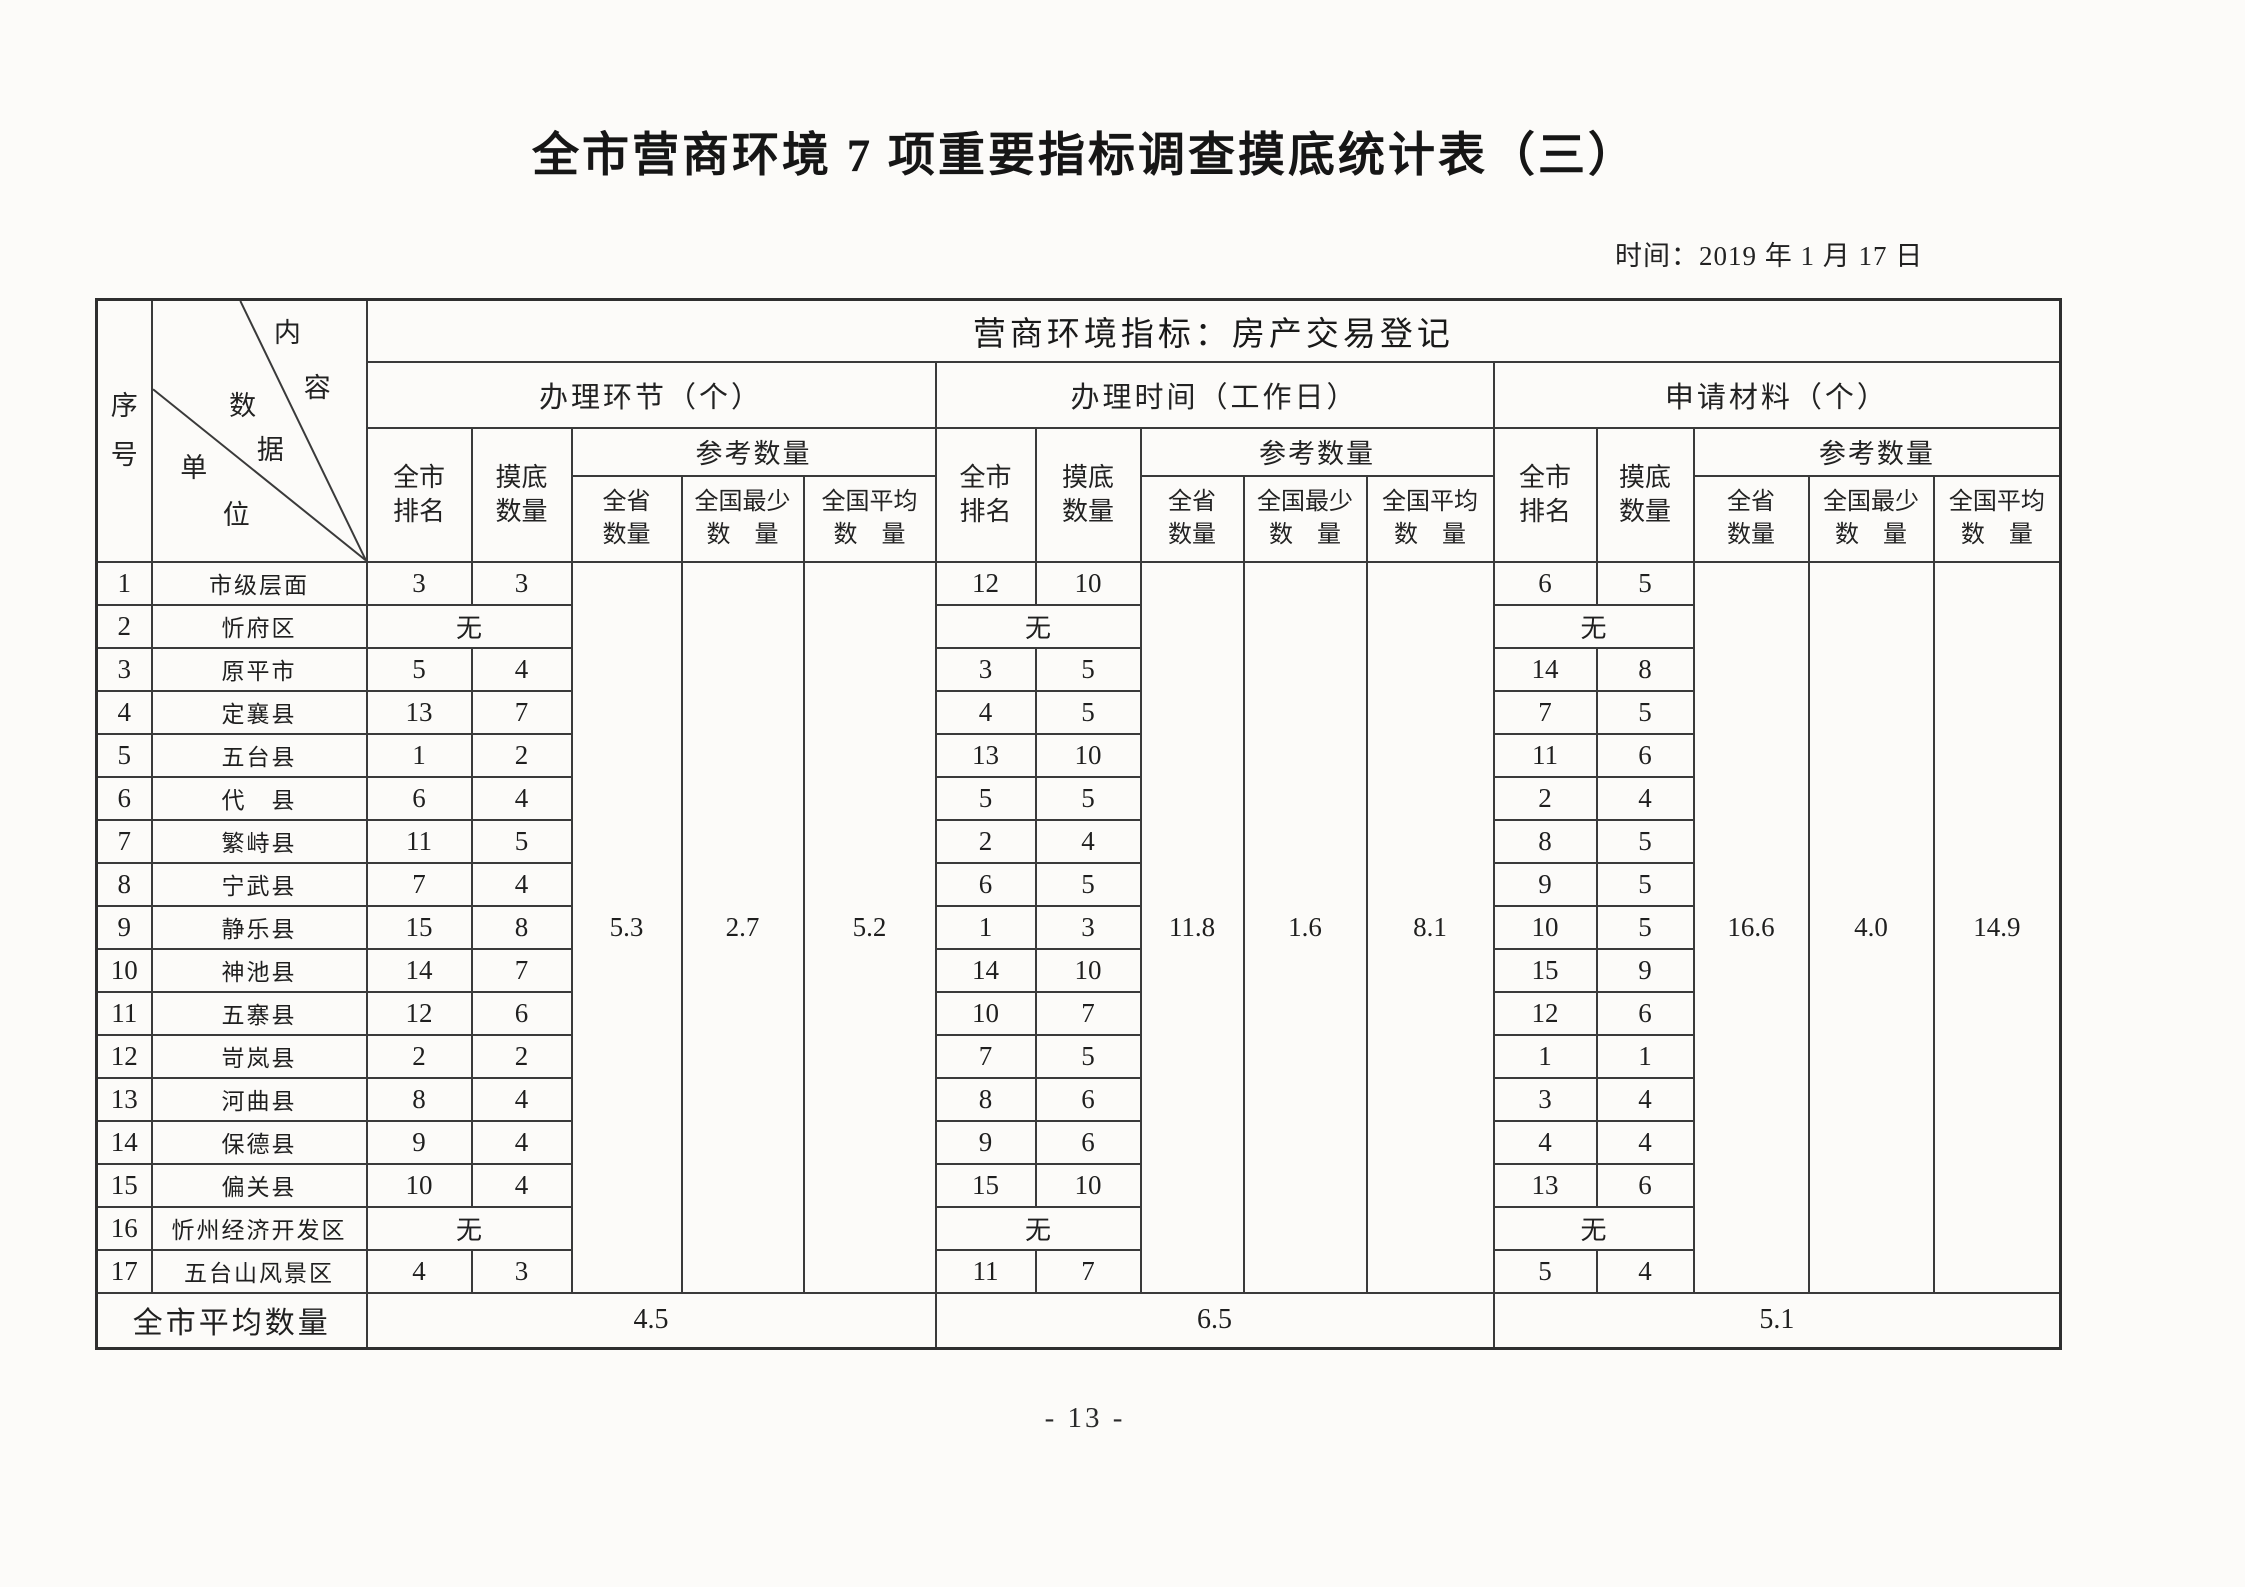  I want to click on survey-count-cell: 1, so click(1645, 1056).